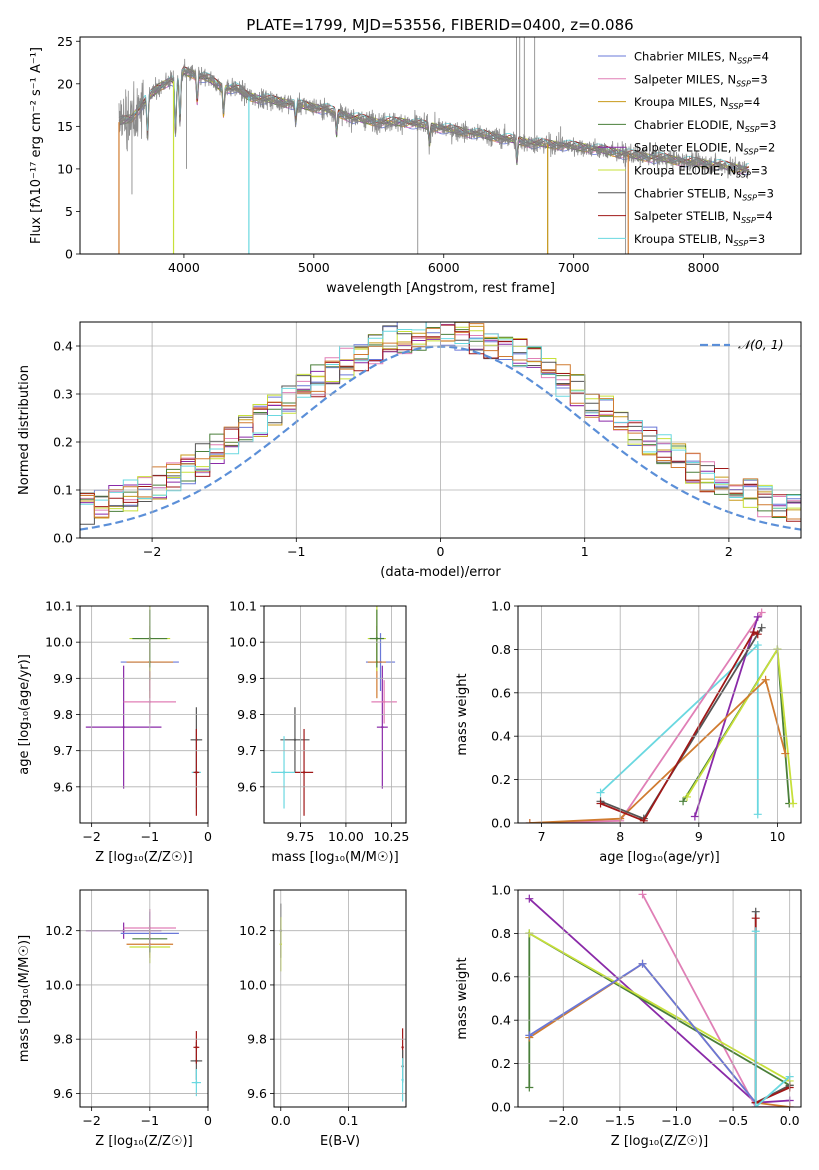  Describe the element at coordinates (704, 149) in the screenshot. I see `legend-entry: Salpeter ELODIE, NSSP=2` at that location.